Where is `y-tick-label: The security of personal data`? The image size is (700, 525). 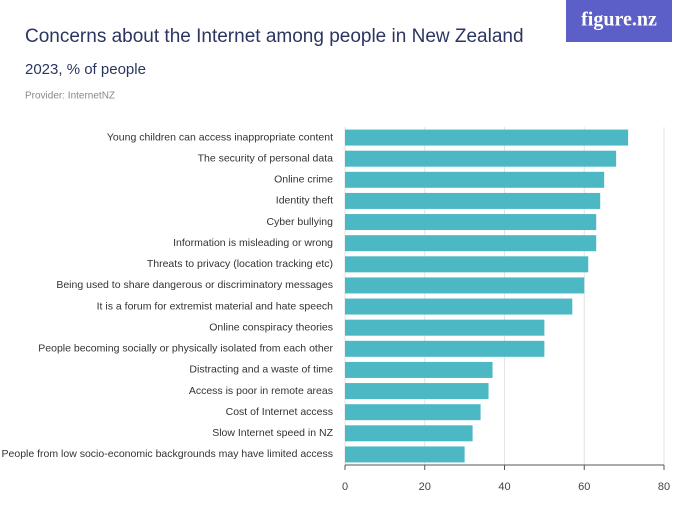 y-tick-label: The security of personal data is located at coordinates (266, 158).